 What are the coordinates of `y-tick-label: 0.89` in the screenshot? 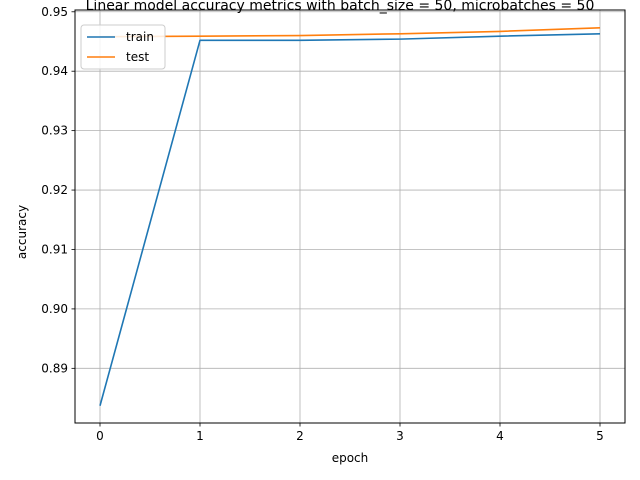 It's located at (54, 368).